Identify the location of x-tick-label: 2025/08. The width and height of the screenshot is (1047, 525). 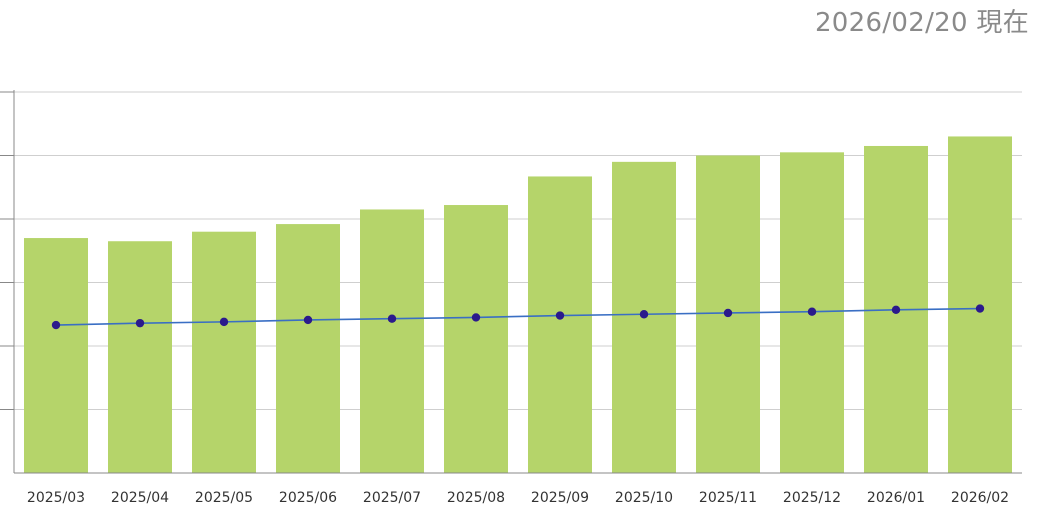
(476, 498).